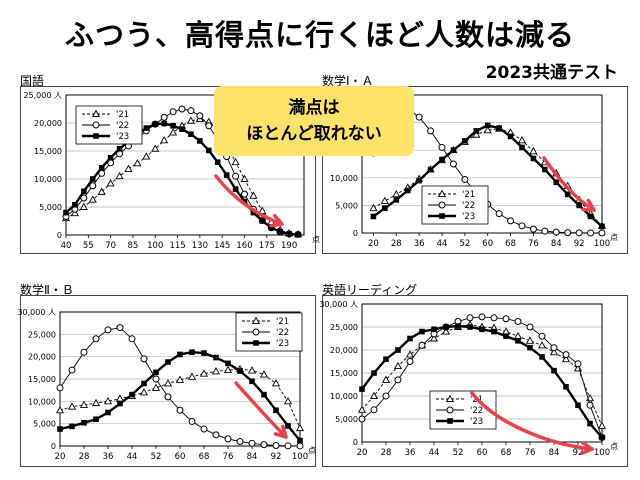  I want to click on x-tick-label: 52, so click(156, 457).